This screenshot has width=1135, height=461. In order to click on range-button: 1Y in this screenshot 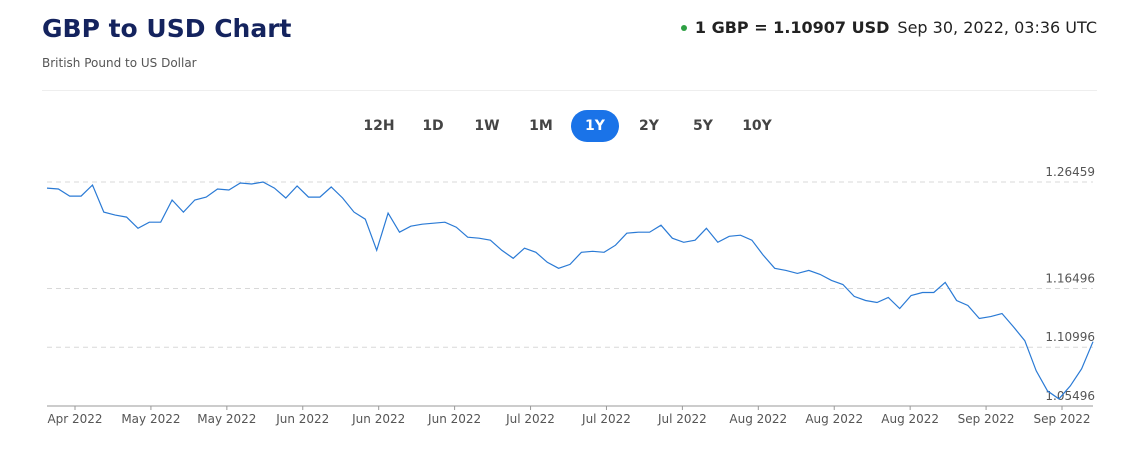, I will do `click(595, 126)`.